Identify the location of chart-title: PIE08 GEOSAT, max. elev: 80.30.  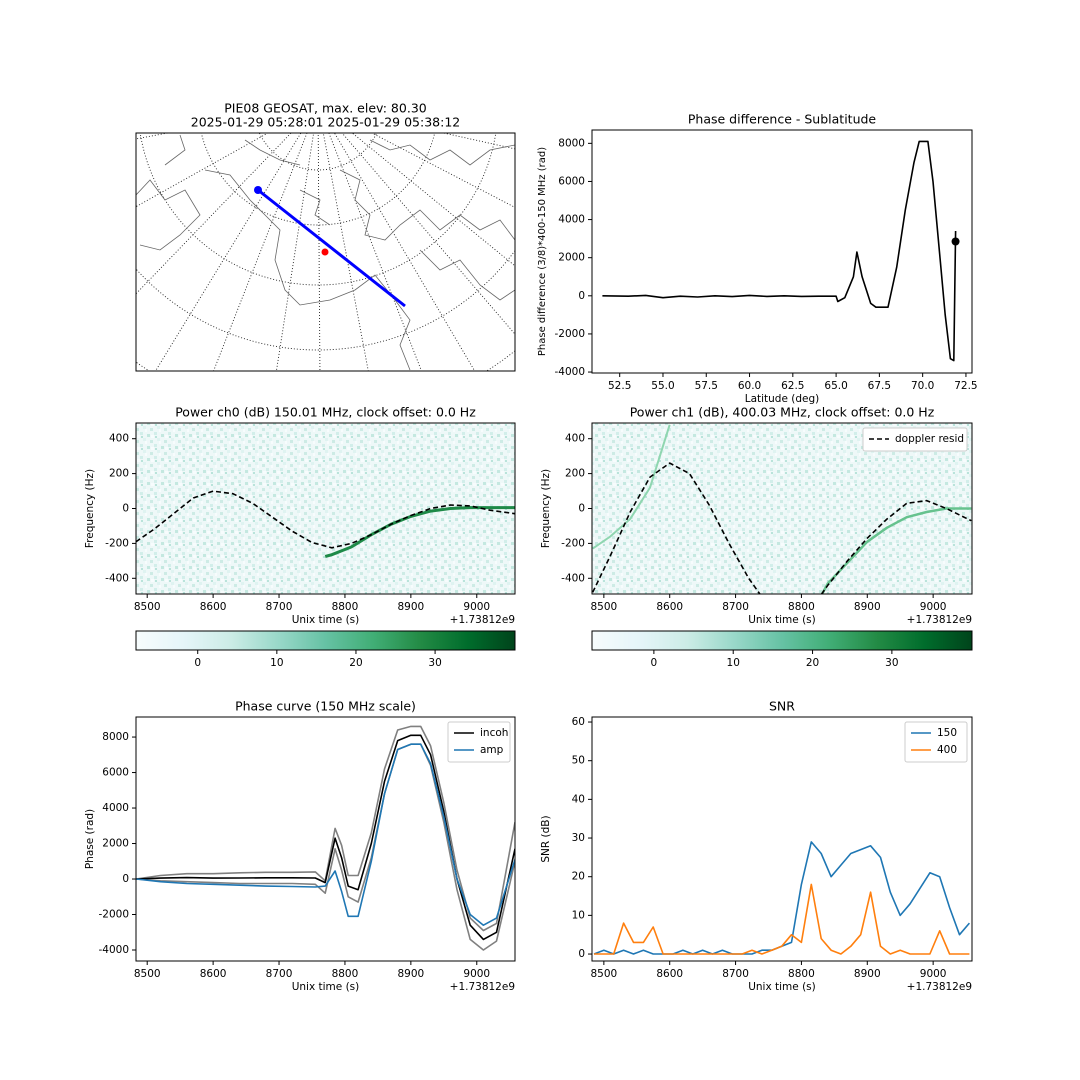
(325, 108).